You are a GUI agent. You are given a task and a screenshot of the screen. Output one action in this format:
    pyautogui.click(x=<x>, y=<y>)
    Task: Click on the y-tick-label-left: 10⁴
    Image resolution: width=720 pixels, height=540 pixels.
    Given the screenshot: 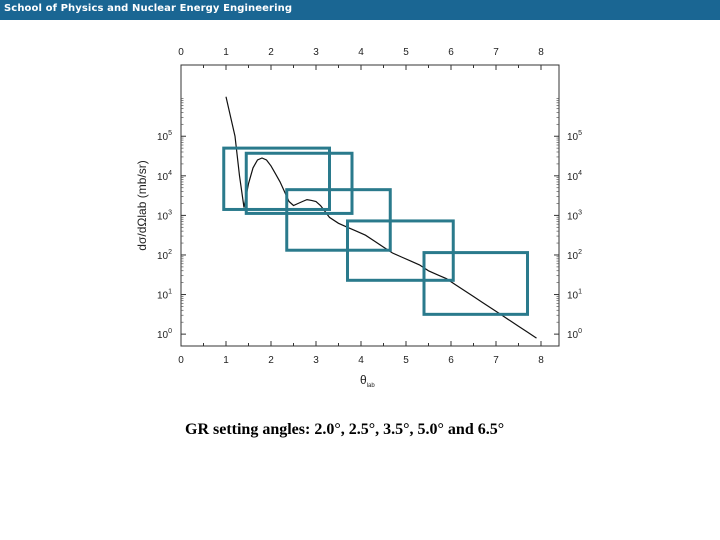 What is the action you would take?
    pyautogui.click(x=164, y=176)
    